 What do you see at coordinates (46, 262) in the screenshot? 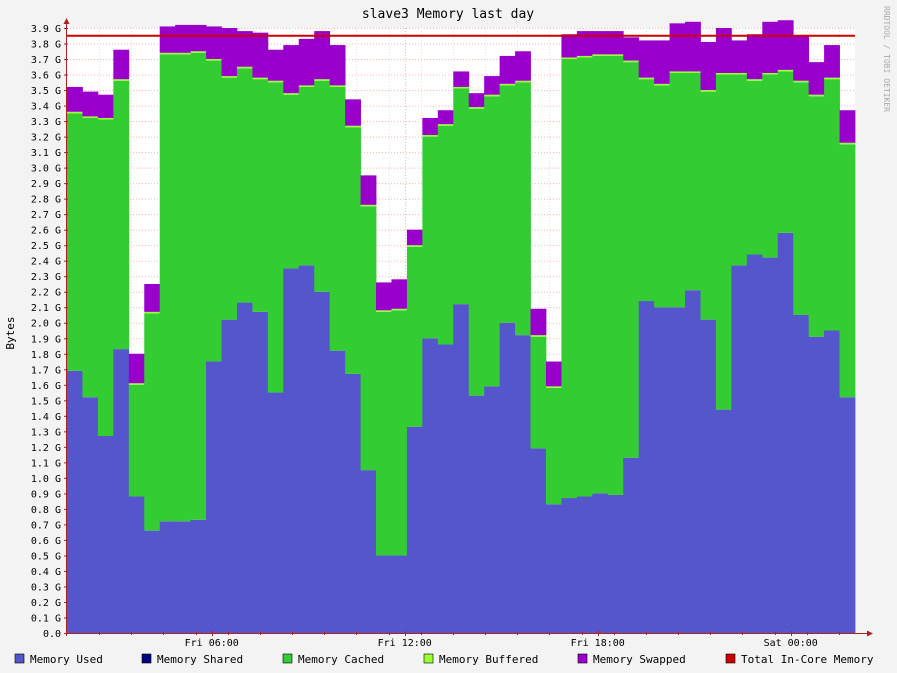
I see `y-tick-label: 2.4 G` at bounding box center [46, 262].